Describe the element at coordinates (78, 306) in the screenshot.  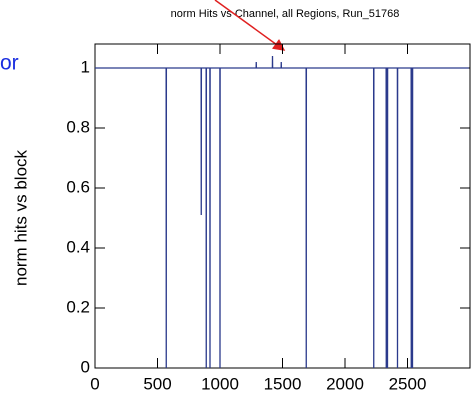
I see `y-tick-label: 0.2` at that location.